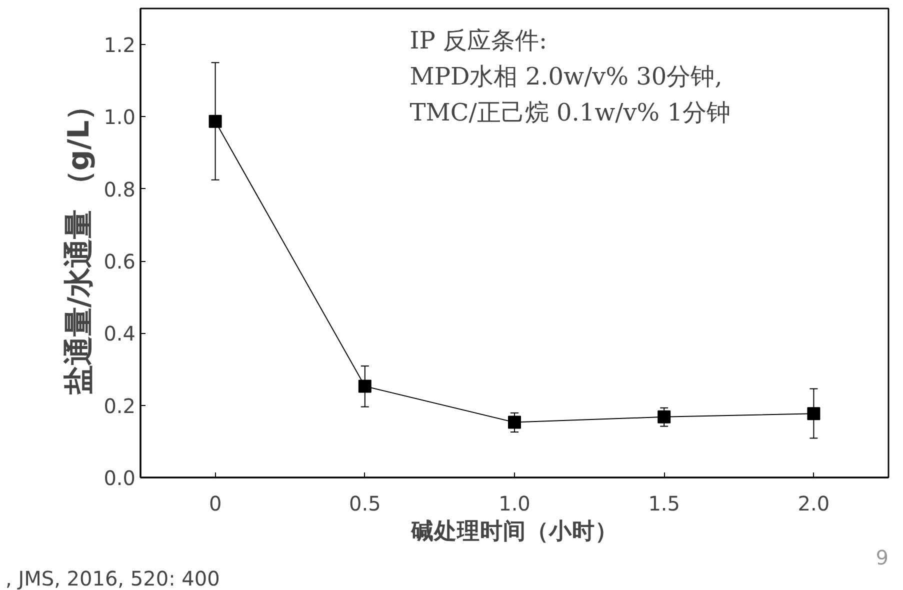 This screenshot has height=590, width=903. What do you see at coordinates (120, 406) in the screenshot?
I see `y-tick-label: 0.2` at bounding box center [120, 406].